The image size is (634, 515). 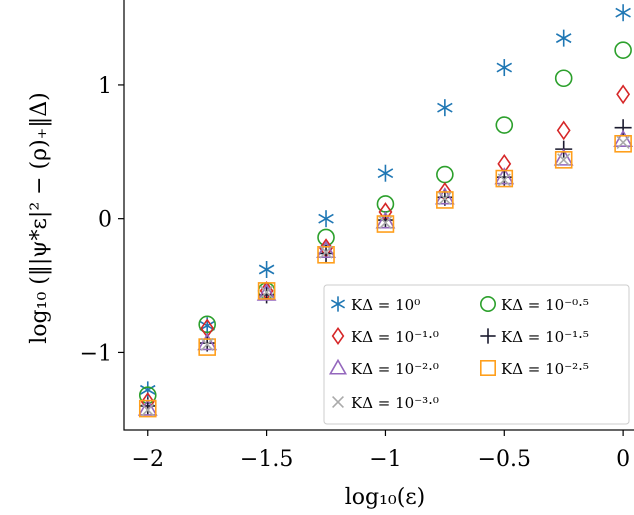 I want to click on legend-box, so click(x=476, y=354).